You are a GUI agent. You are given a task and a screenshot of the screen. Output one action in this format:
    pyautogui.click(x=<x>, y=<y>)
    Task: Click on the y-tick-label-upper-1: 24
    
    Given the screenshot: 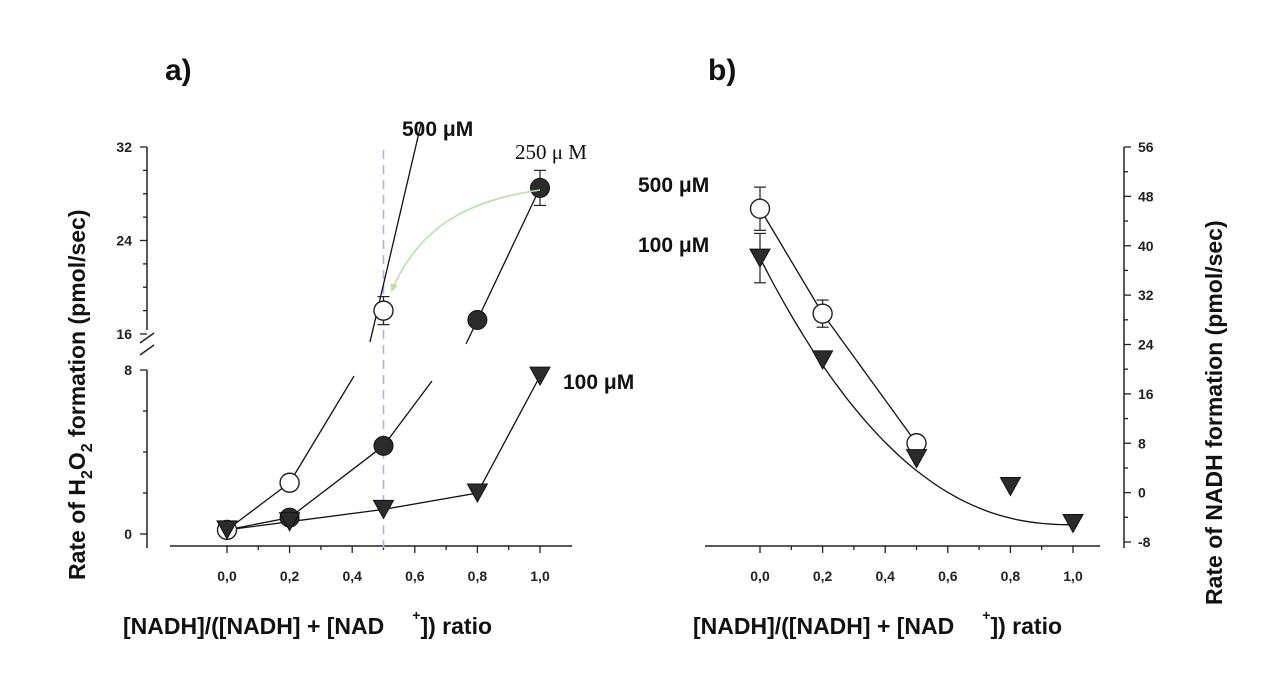 What is the action you would take?
    pyautogui.click(x=124, y=241)
    